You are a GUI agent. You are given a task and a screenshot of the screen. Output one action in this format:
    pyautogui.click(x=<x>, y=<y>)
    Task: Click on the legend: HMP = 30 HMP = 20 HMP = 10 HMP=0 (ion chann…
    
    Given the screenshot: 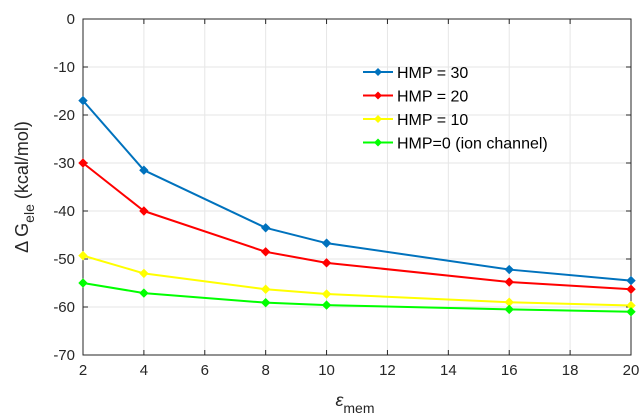 What is the action you would take?
    pyautogui.click(x=455, y=109)
    